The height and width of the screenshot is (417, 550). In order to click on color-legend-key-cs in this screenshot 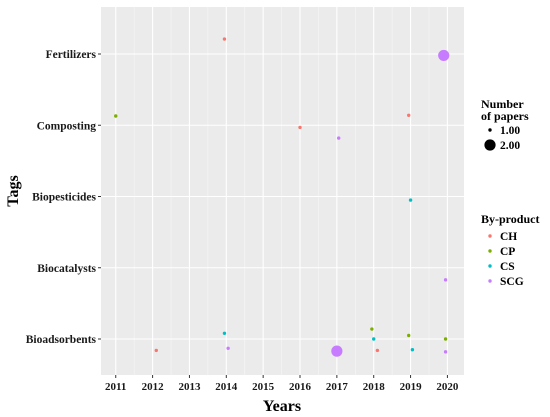, I will do `click(490, 266)`.